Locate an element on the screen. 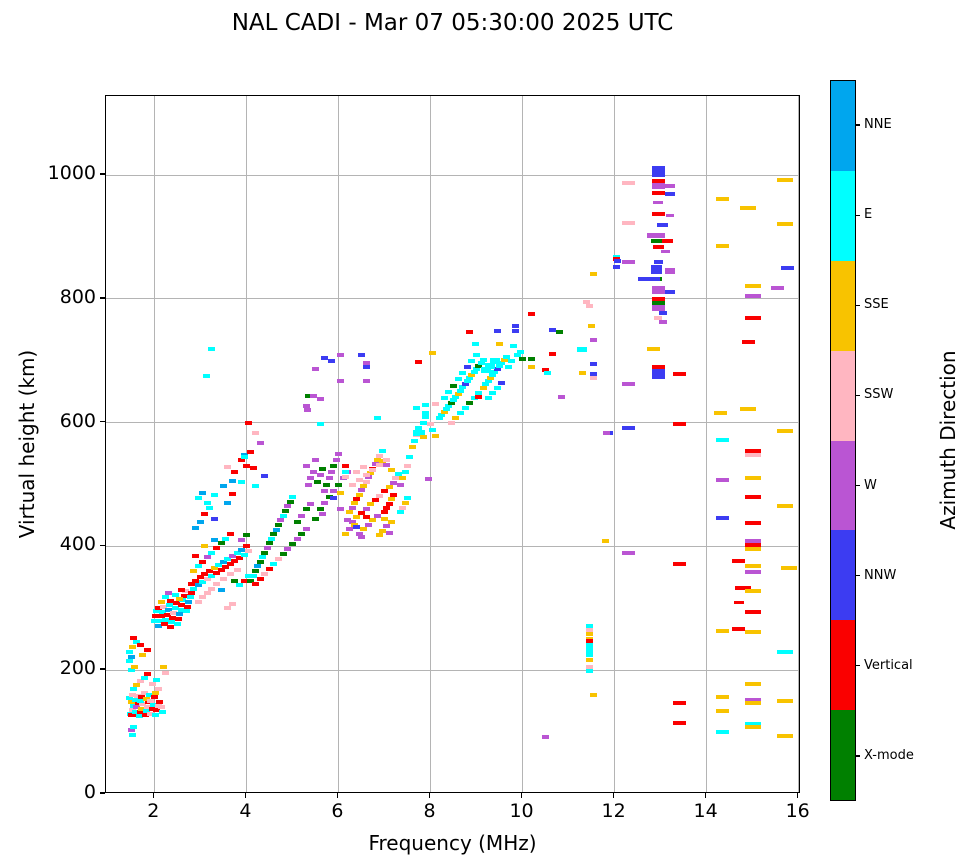  colorbar-tick-label: SSW is located at coordinates (879, 395).